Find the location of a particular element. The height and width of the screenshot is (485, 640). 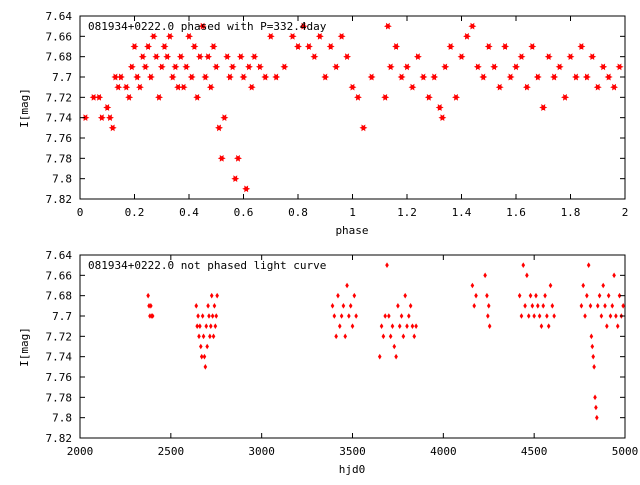

unphased-y-tick-label: 7.7 is located at coordinates (62, 316).